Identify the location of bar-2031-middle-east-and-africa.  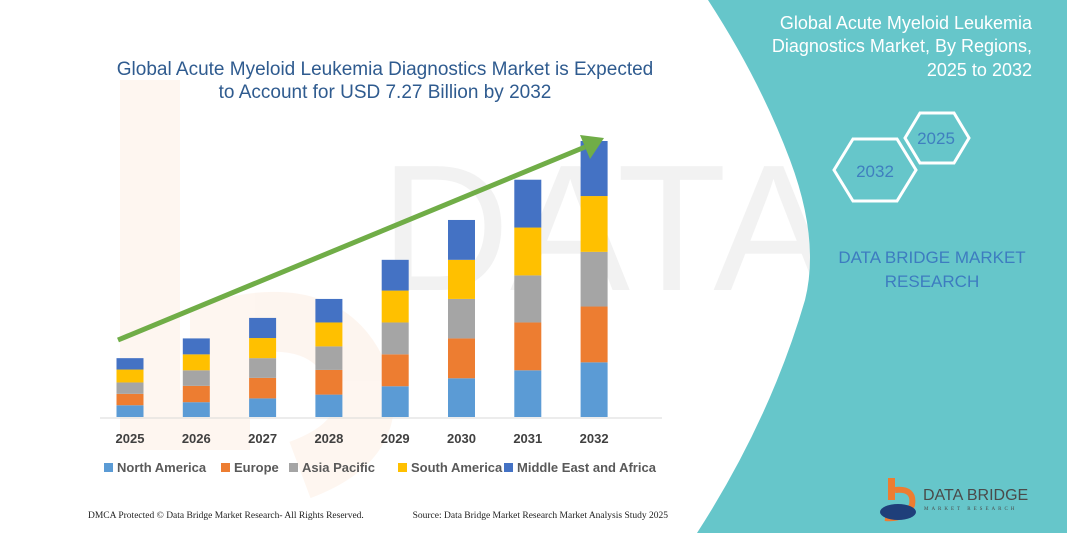
(528, 203).